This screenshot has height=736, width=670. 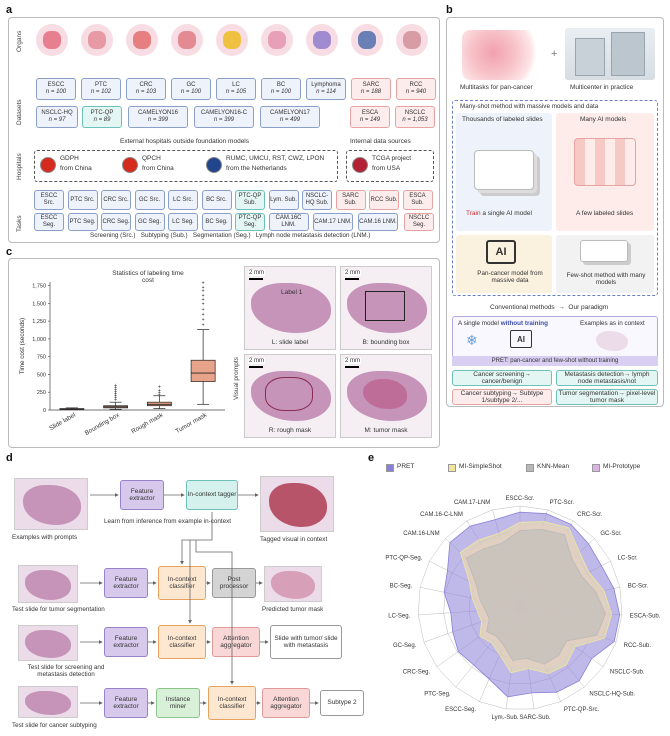 I want to click on dataset-box: CAMELYON16-C n = 399, so click(x=224, y=117).